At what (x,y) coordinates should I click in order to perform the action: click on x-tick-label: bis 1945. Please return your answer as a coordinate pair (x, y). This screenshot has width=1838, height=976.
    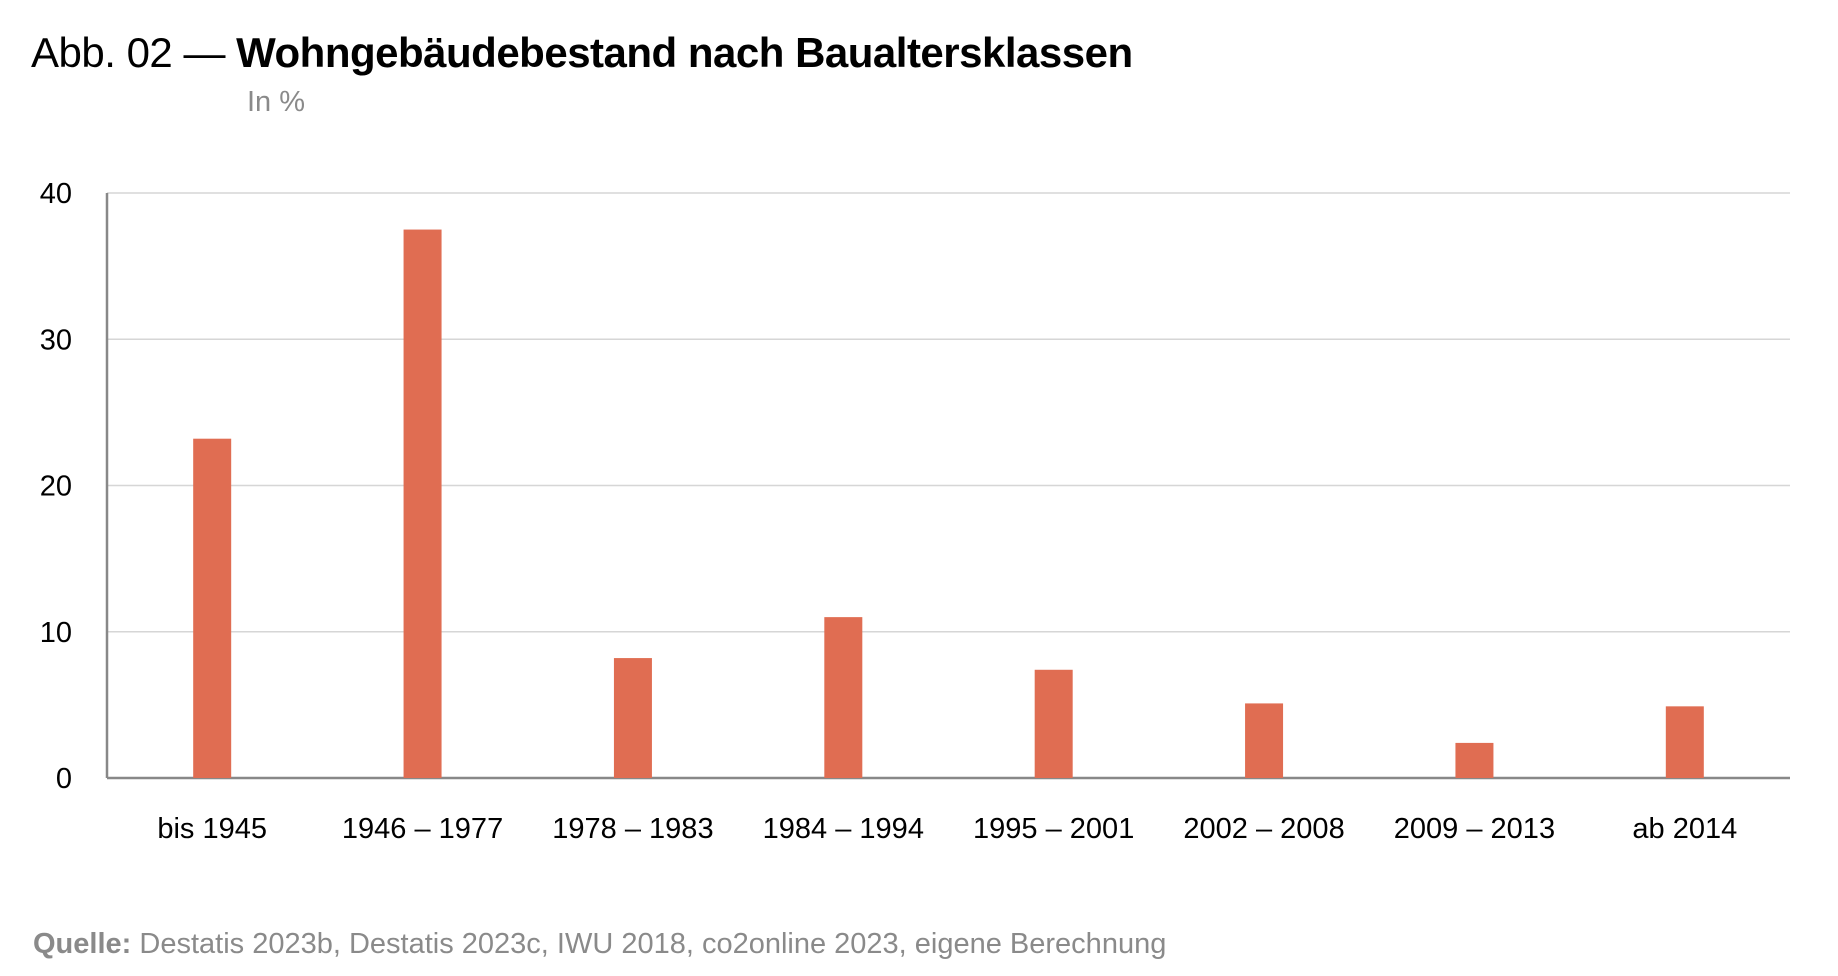
    Looking at the image, I should click on (212, 829).